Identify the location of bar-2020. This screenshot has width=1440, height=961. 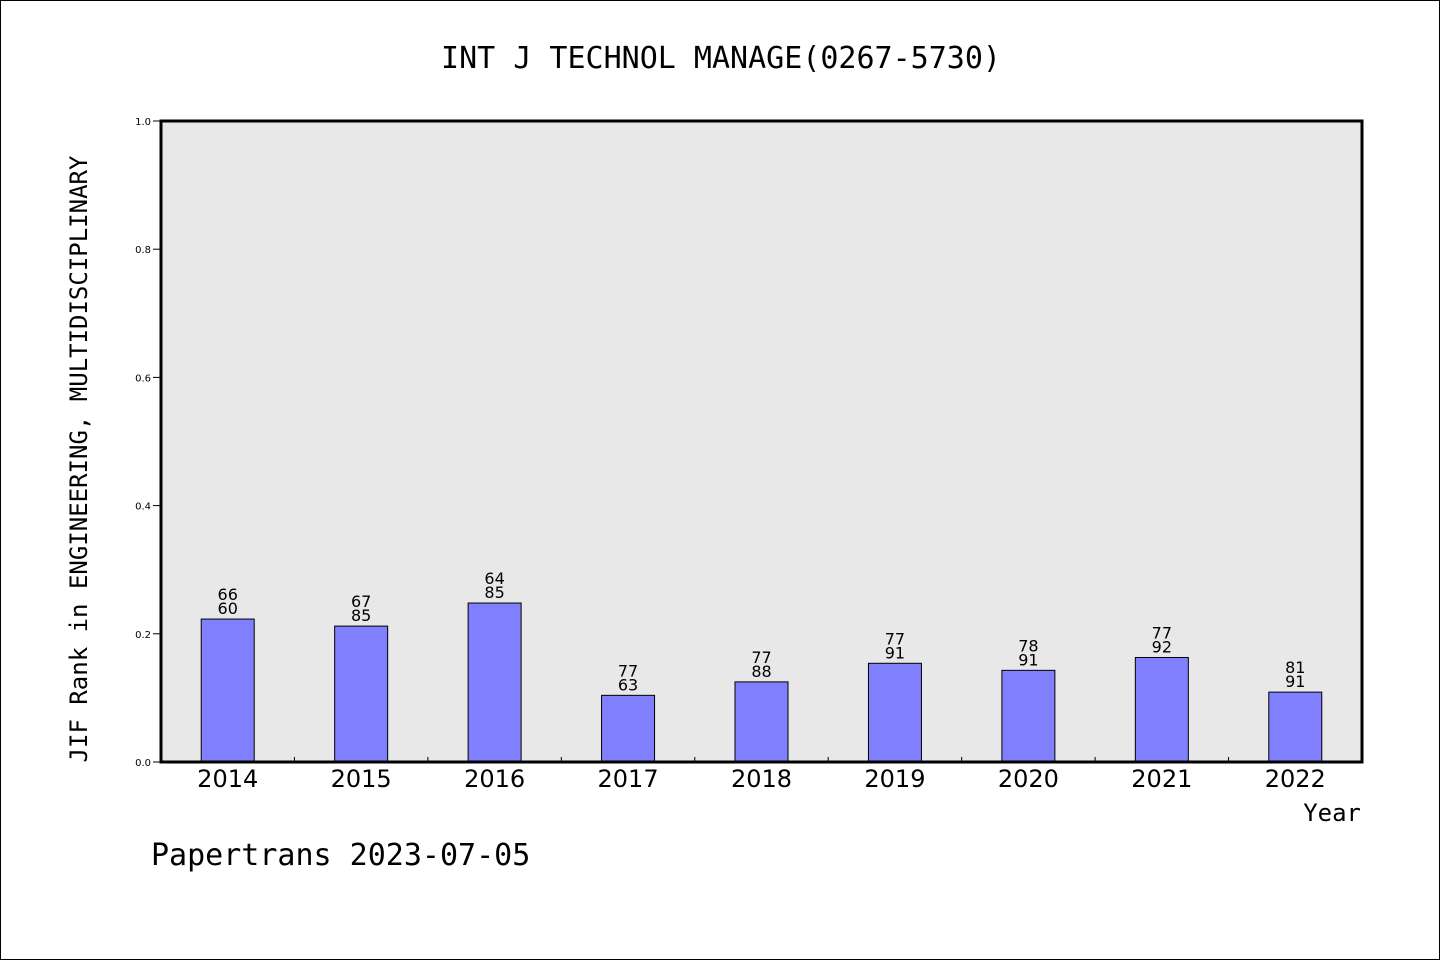
(1028, 716).